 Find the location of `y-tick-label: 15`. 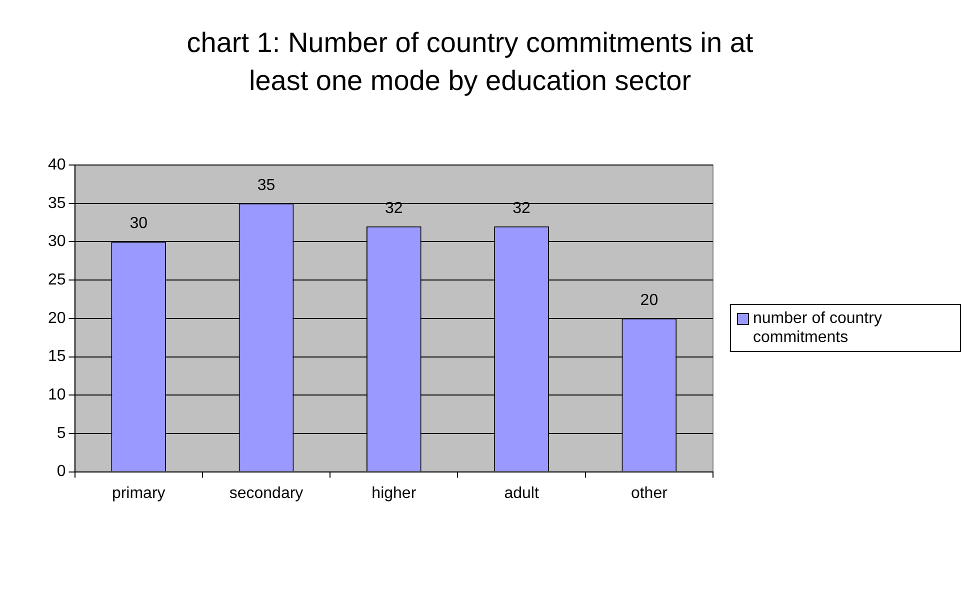

y-tick-label: 15 is located at coordinates (57, 357).